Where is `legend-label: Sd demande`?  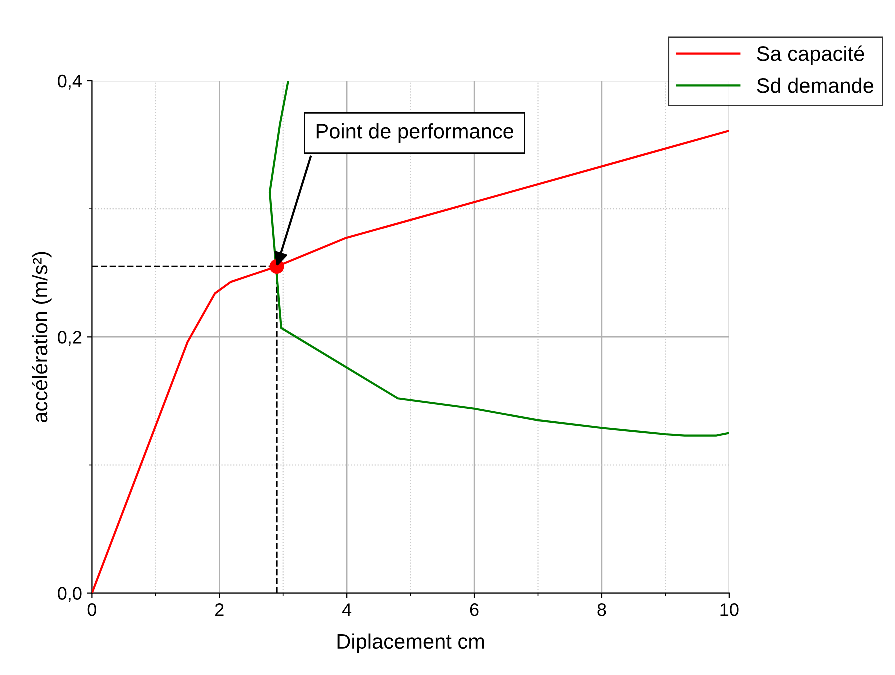 legend-label: Sd demande is located at coordinates (815, 86).